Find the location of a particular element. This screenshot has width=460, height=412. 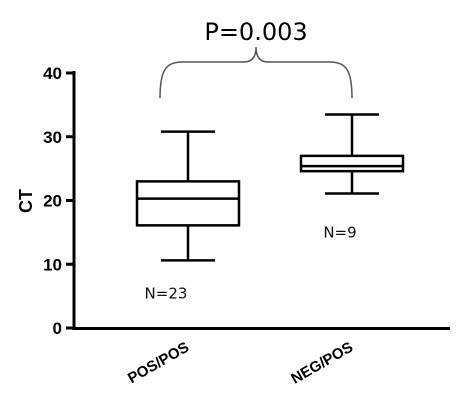

n-label: N=23 is located at coordinates (166, 293).